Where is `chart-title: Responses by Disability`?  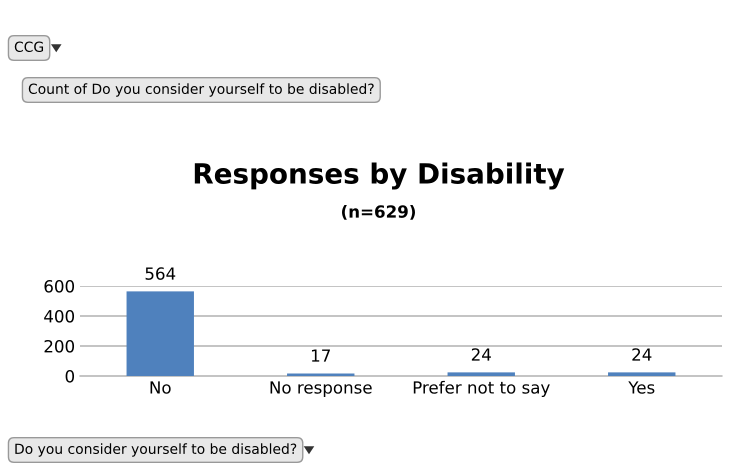
chart-title: Responses by Disability is located at coordinates (379, 176).